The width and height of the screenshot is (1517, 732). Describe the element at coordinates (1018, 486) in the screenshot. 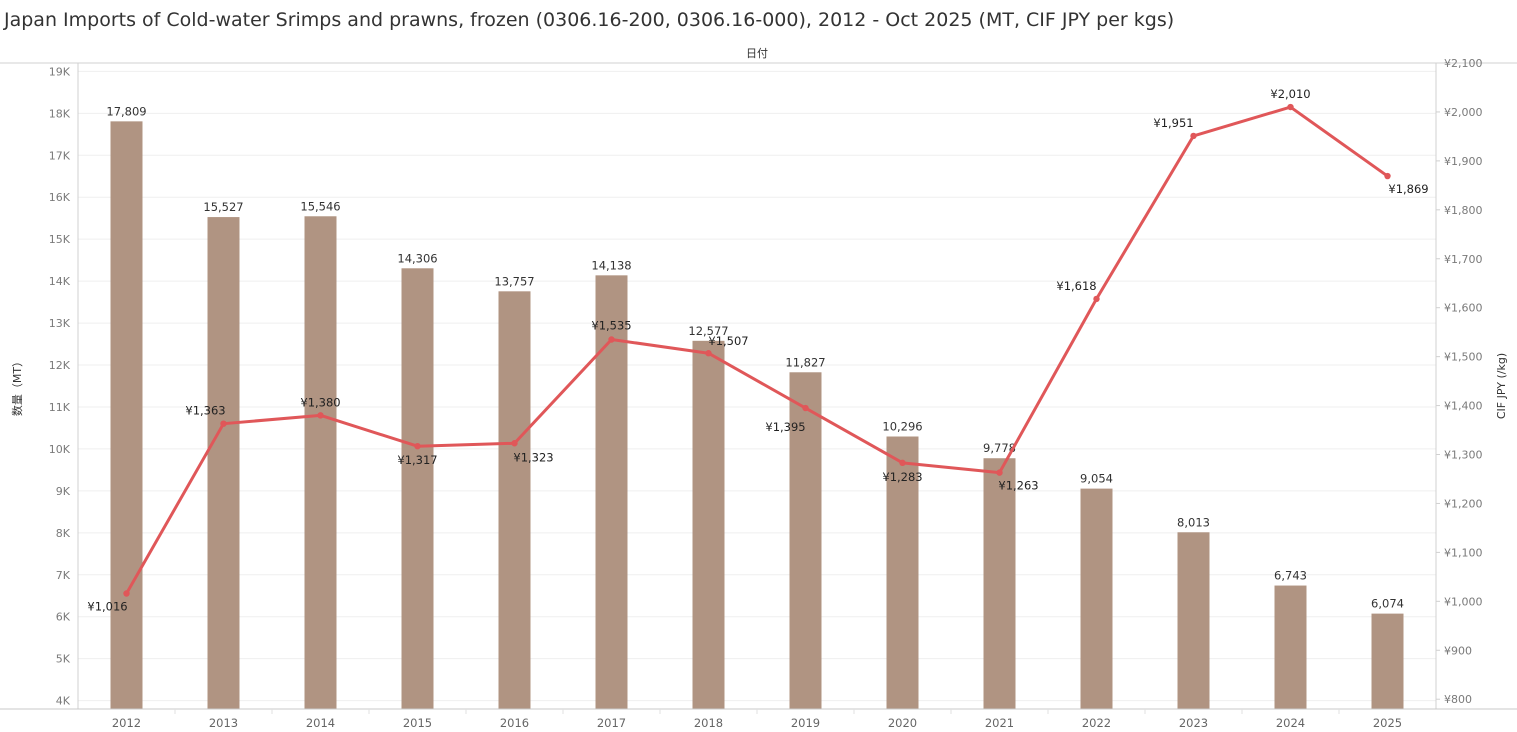

I see `price-value-label: ¥1,263` at that location.